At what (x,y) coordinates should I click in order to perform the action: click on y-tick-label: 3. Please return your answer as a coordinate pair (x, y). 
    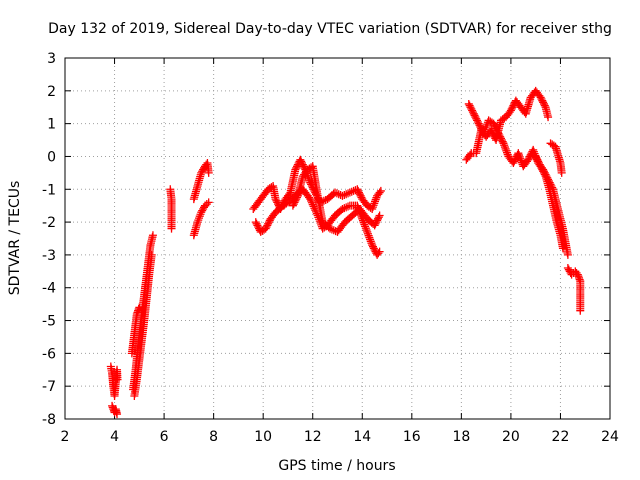
    Looking at the image, I should click on (51, 59).